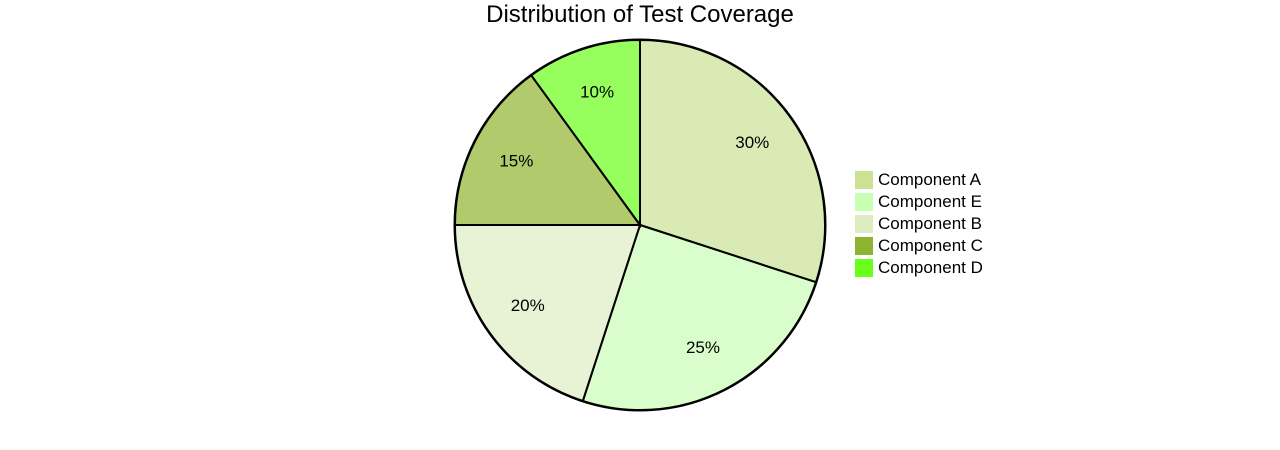  I want to click on legend-item: Component C, so click(919, 246).